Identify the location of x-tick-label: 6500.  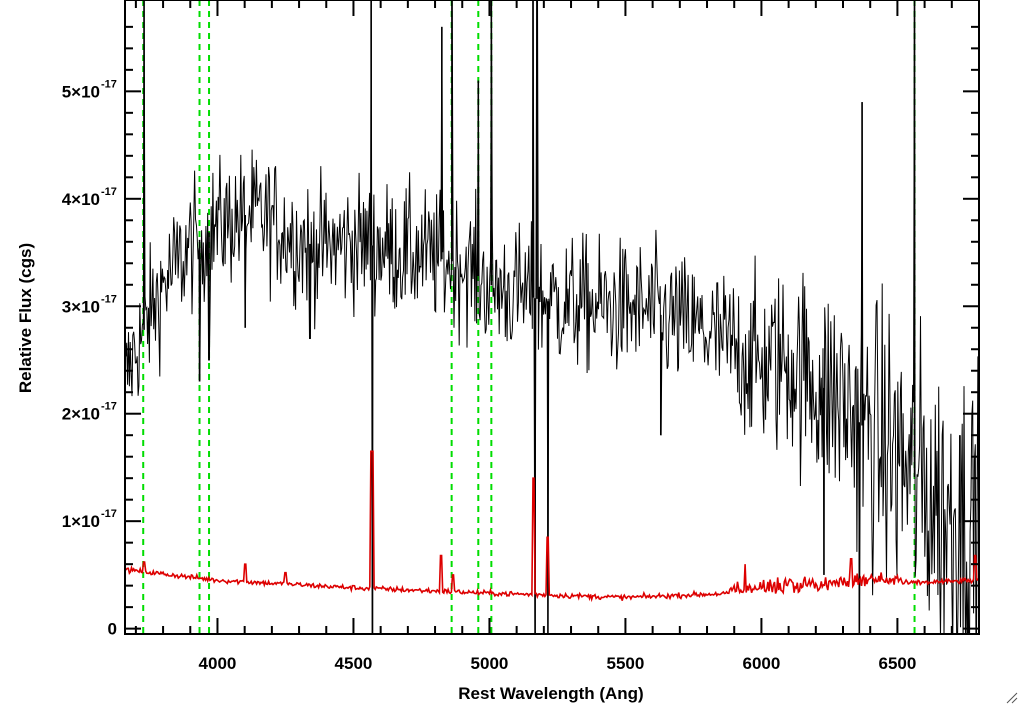
(897, 663).